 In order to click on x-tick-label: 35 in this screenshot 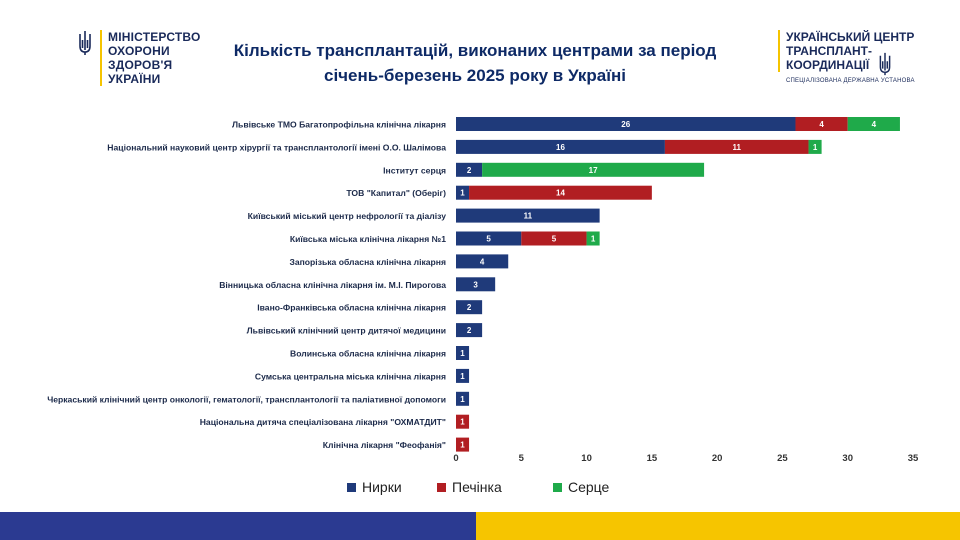, I will do `click(913, 458)`.